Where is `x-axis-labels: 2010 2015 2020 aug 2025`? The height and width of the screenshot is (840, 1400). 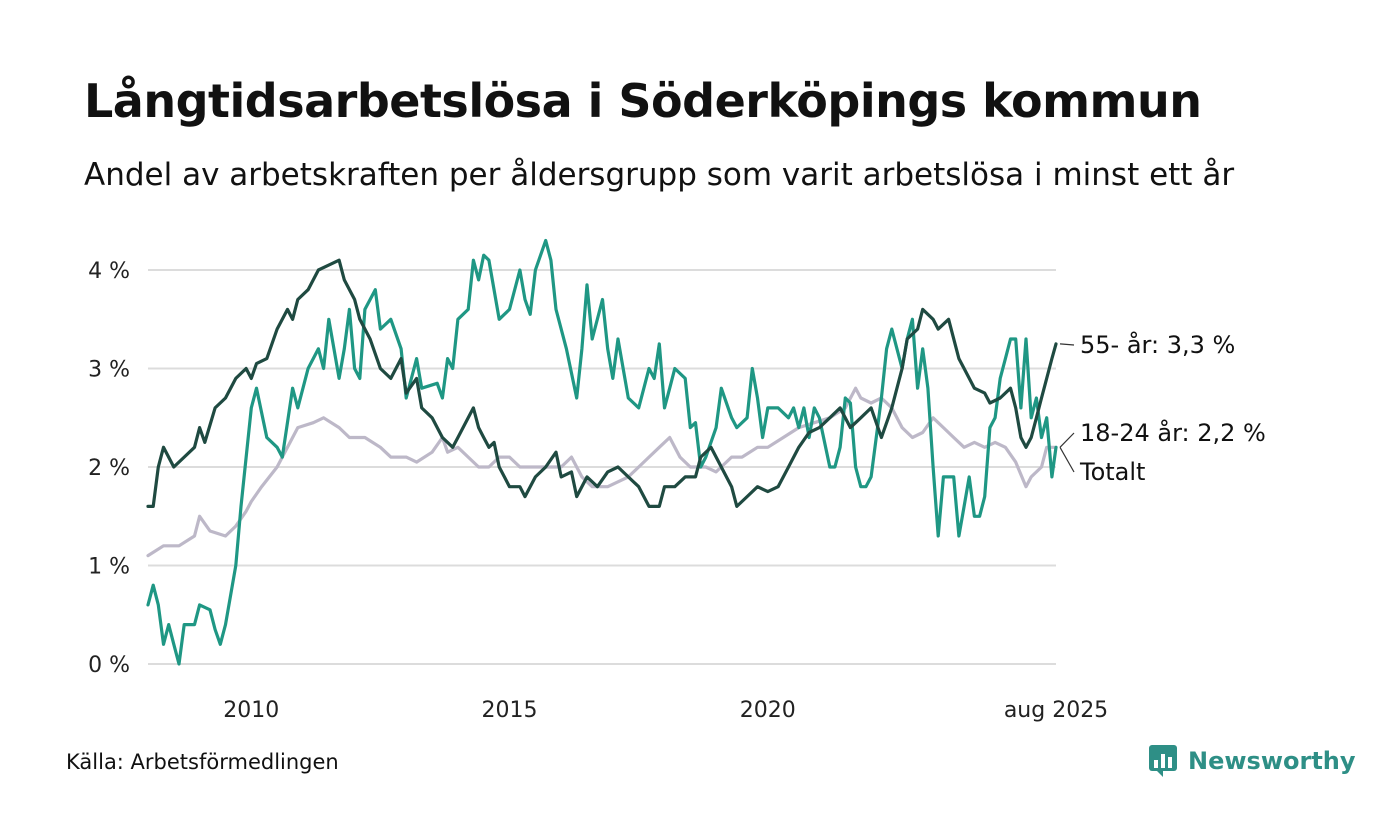 x-axis-labels: 2010 2015 2020 aug 2025 is located at coordinates (665, 710).